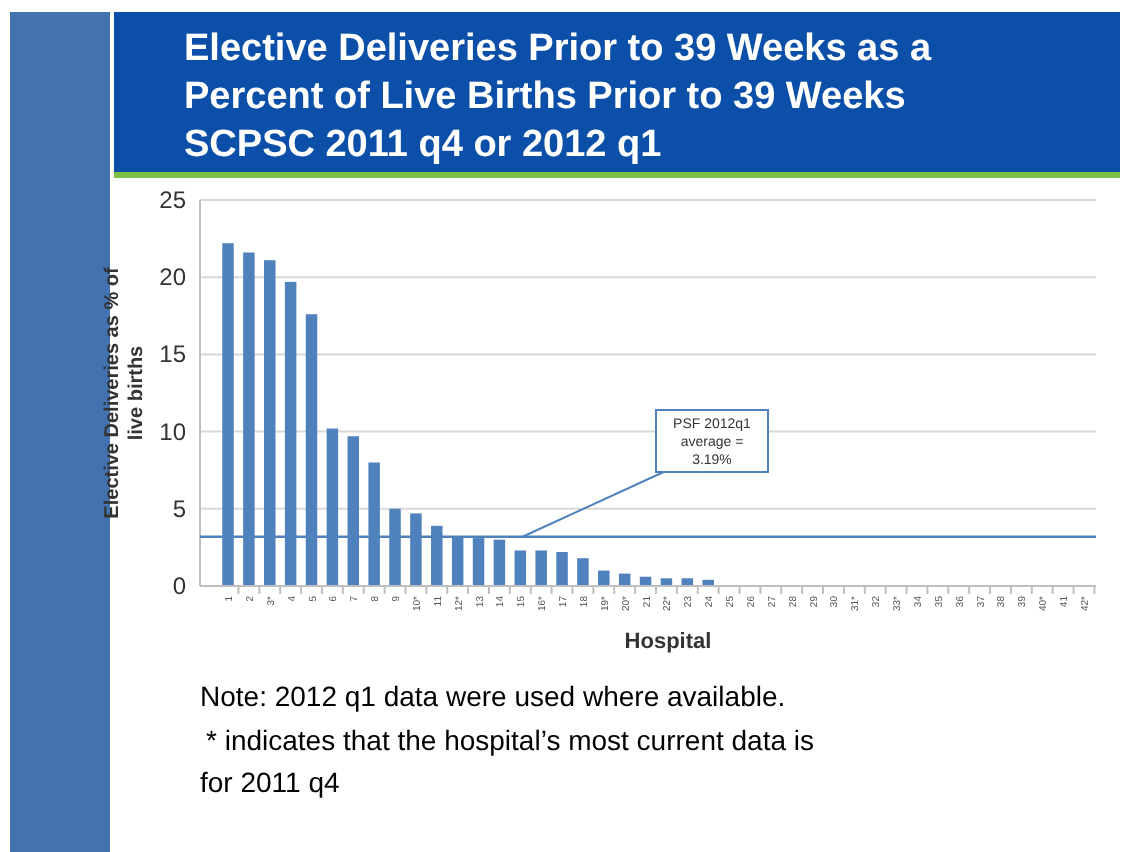 The height and width of the screenshot is (852, 1130). Describe the element at coordinates (173, 200) in the screenshot. I see `y-tick-label: 25` at that location.